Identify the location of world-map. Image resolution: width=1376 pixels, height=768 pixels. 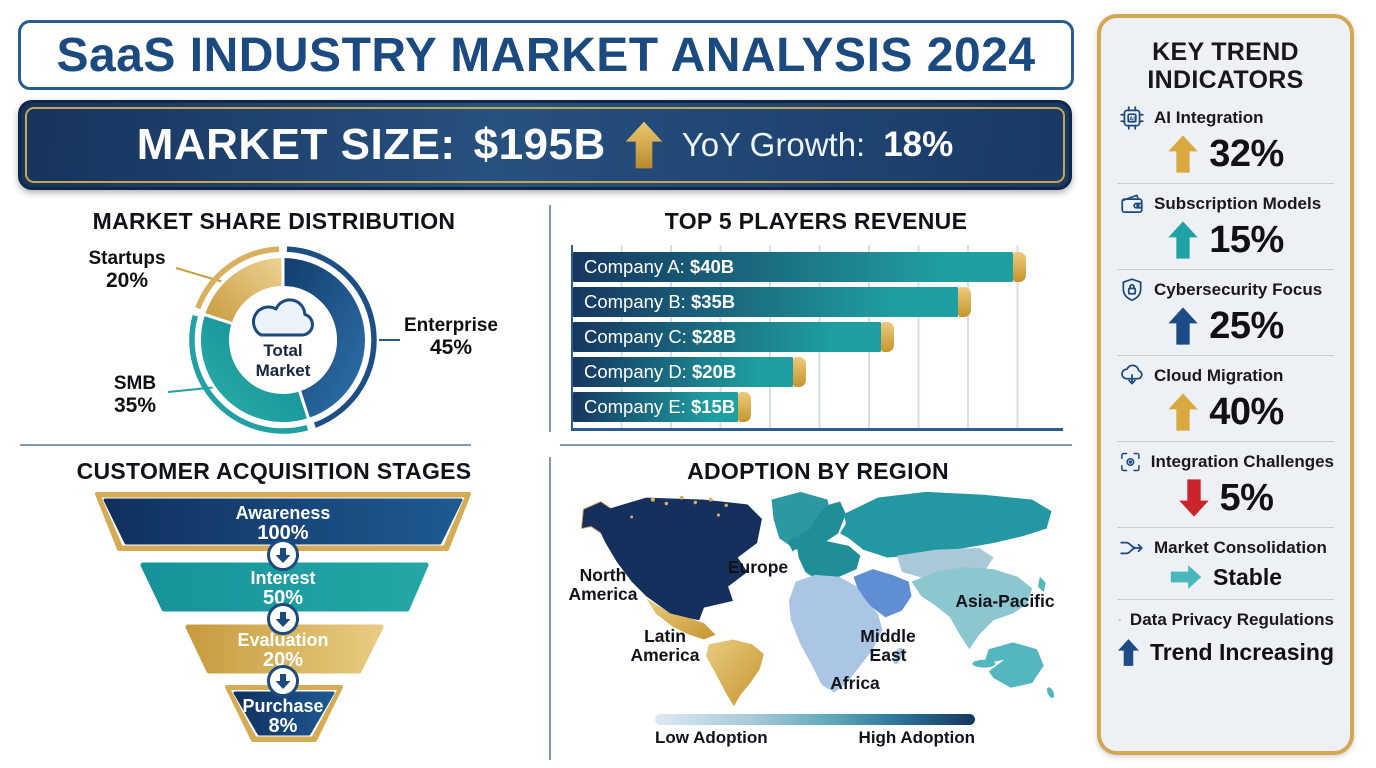
(817, 599).